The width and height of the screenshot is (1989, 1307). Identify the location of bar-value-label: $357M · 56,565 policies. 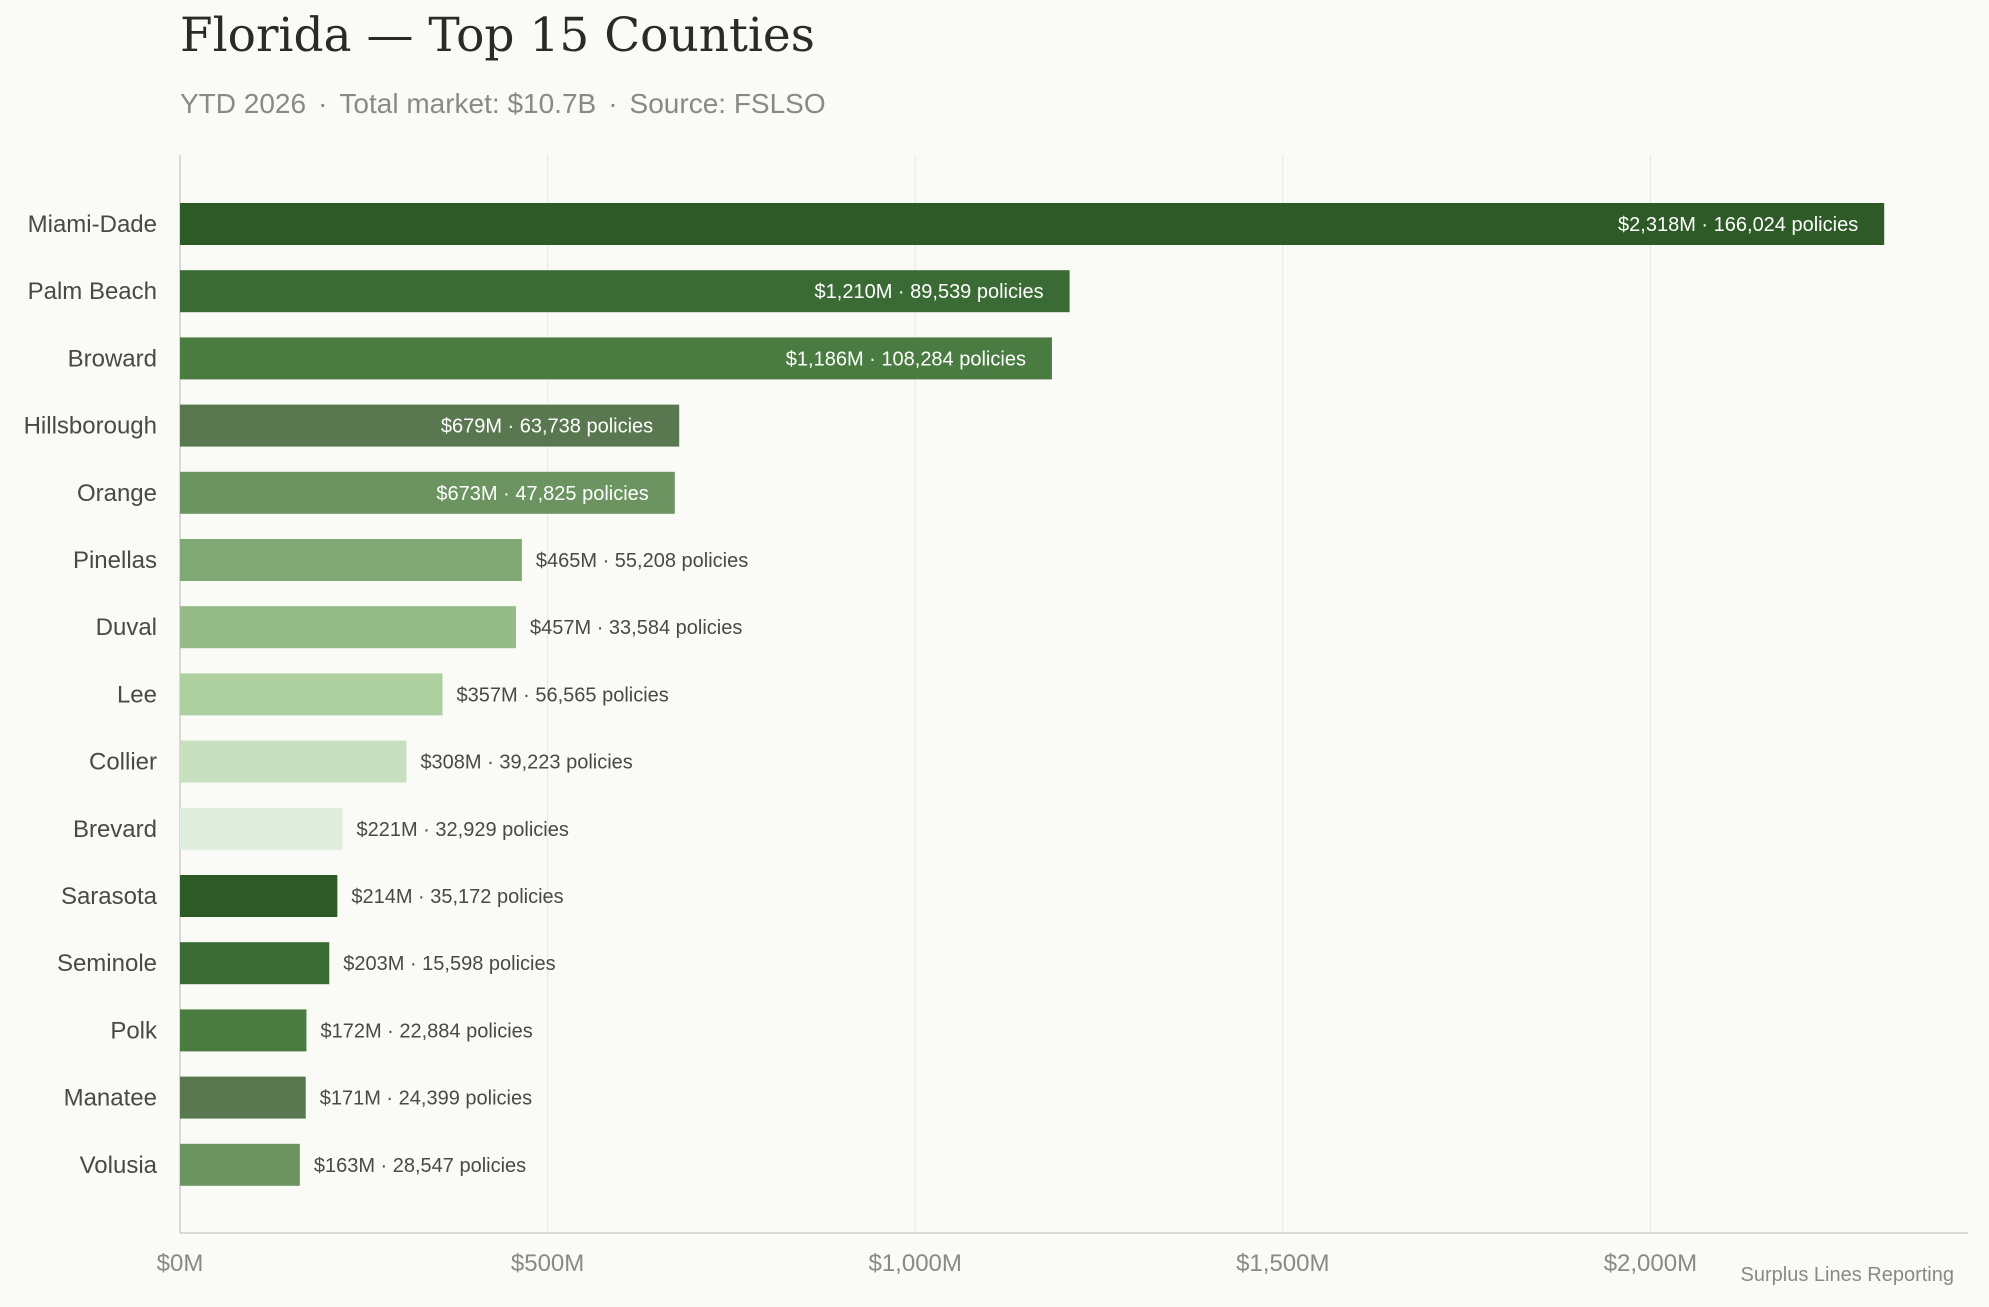
(562, 695).